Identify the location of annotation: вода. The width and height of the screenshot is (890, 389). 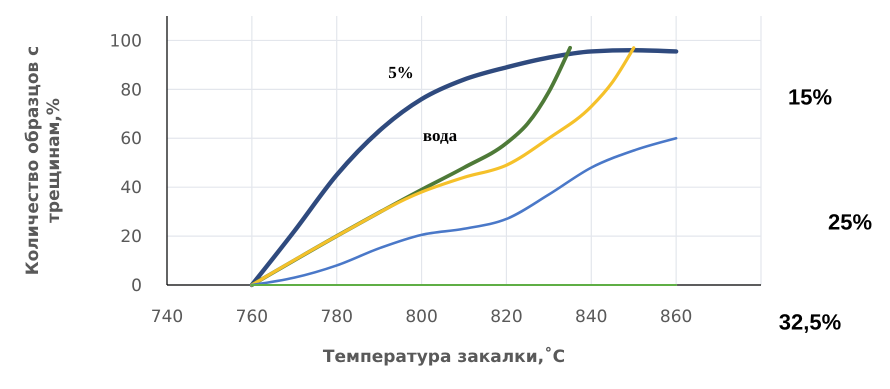
(440, 135).